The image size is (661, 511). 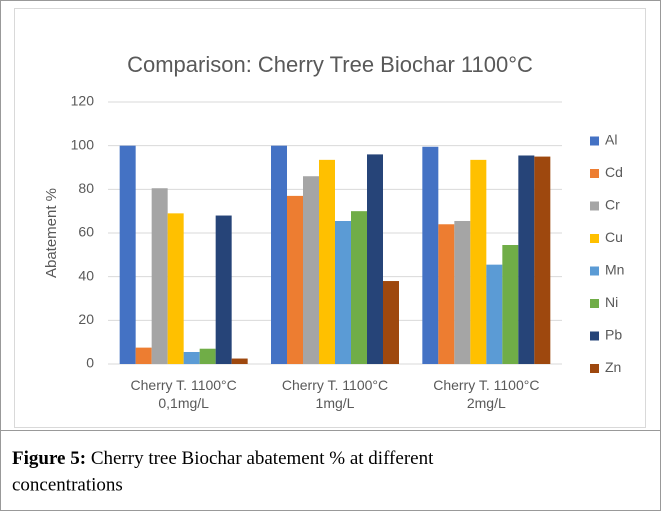 I want to click on legend-label: Zn, so click(x=613, y=367).